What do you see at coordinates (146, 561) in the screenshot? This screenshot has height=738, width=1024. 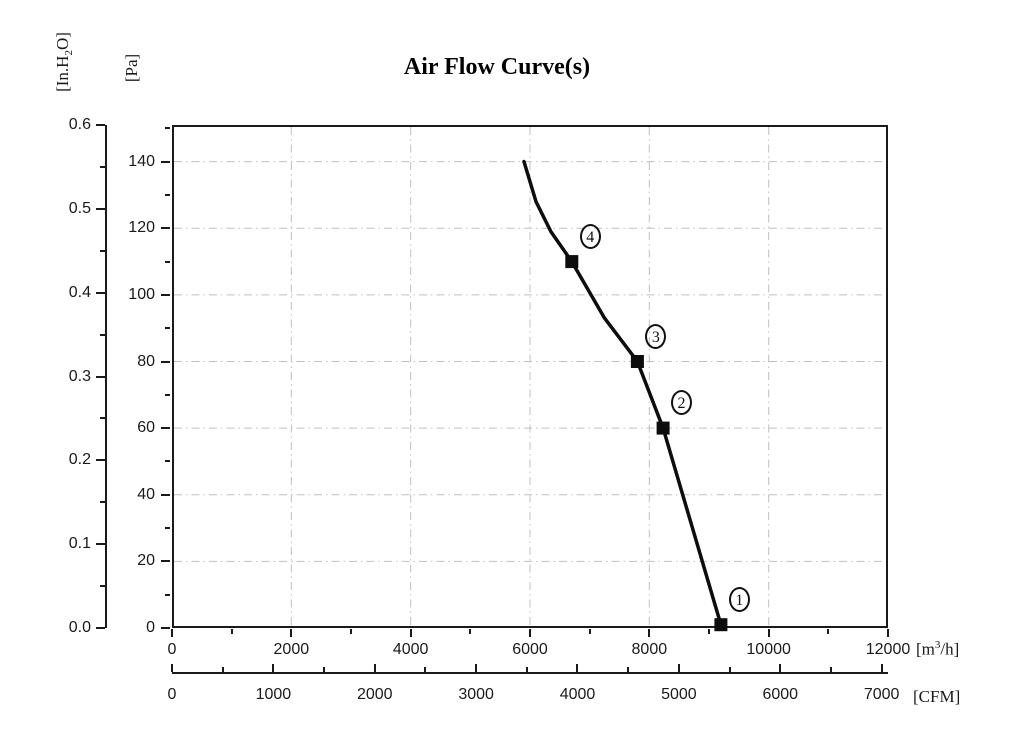 I see `pa-tick-label: 20` at bounding box center [146, 561].